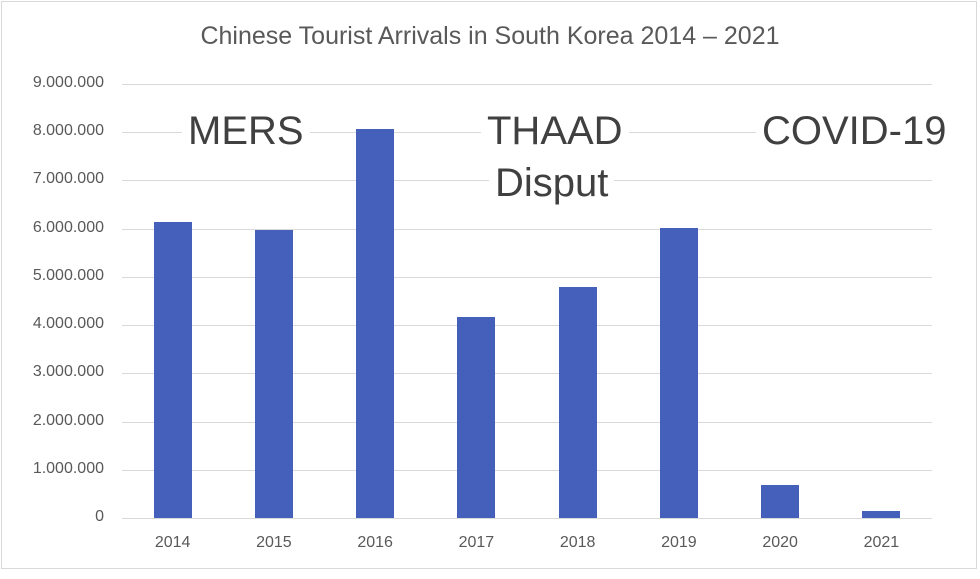  Describe the element at coordinates (881, 542) in the screenshot. I see `x-tick-label: 2021` at that location.